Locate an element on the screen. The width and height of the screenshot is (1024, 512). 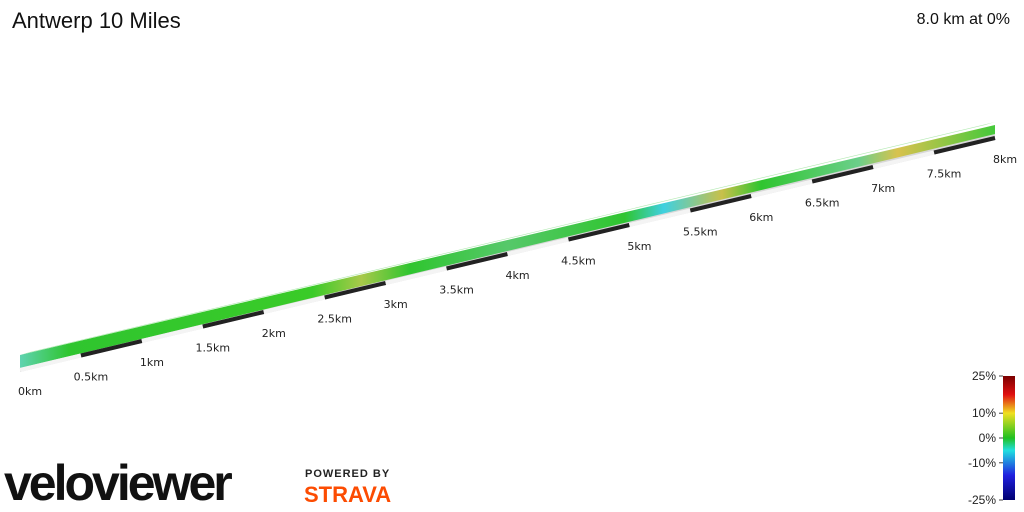
gradient-scale: 25% 10% 0% -10% -25% is located at coordinates (991, 438).